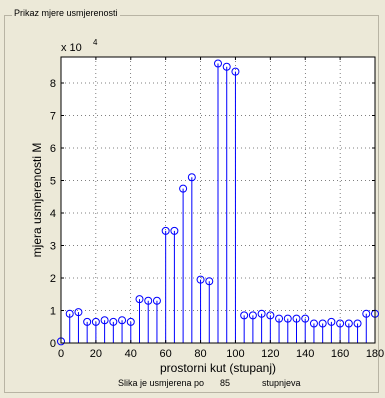 Image resolution: width=385 pixels, height=398 pixels. Describe the element at coordinates (95, 42) in the screenshot. I see `y-exponent-power: 4` at that location.